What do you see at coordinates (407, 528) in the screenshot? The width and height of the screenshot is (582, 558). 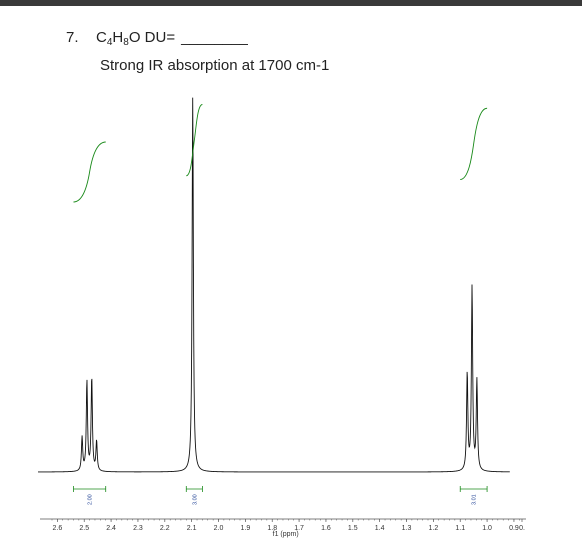 I see `tick-label: 1.3` at bounding box center [407, 528].